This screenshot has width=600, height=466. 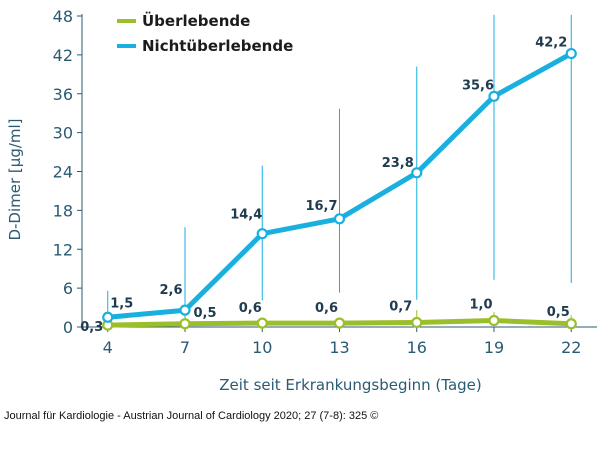 What do you see at coordinates (339, 347) in the screenshot?
I see `x-tick-label: 13` at bounding box center [339, 347].